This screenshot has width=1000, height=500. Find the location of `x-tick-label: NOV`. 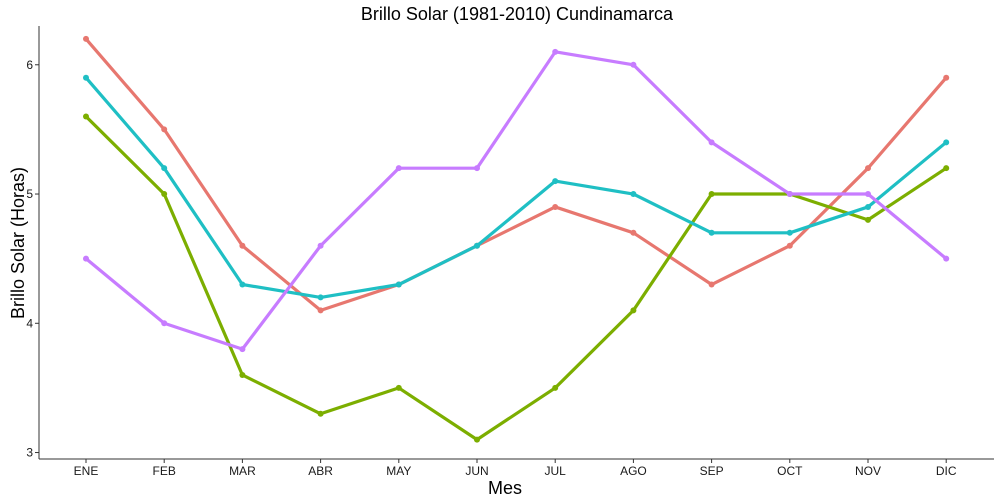

x-tick-label: NOV is located at coordinates (868, 471).